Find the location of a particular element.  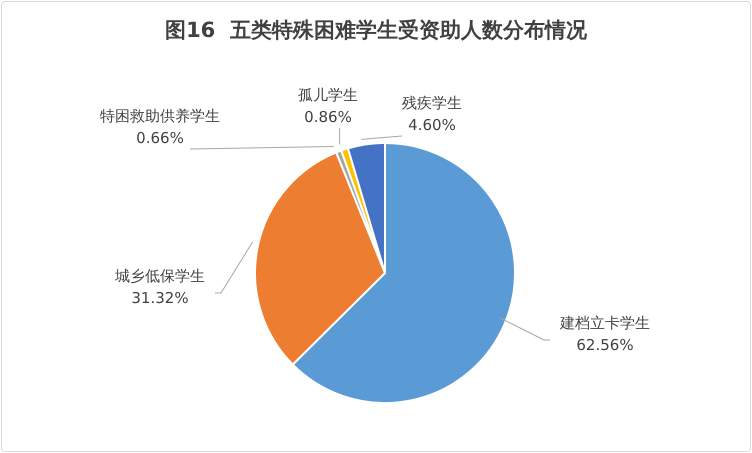

chart-title: 图16 五类特殊困难学生受资助人数分布情况 is located at coordinates (376, 30).